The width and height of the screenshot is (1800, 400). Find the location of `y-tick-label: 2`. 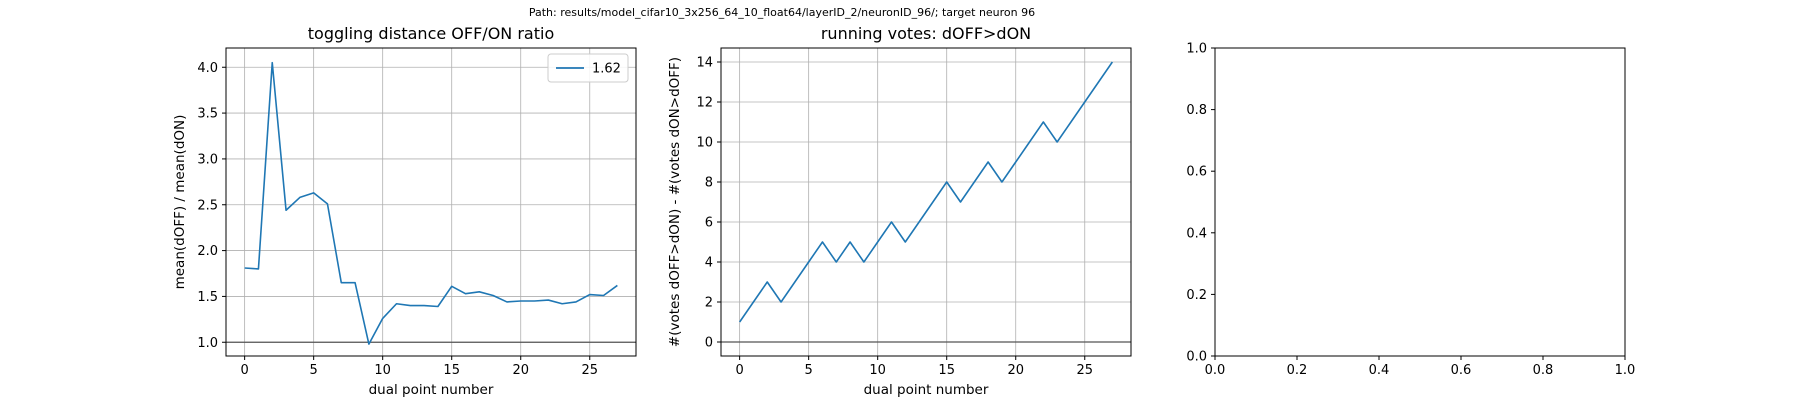

y-tick-label: 2 is located at coordinates (709, 303).